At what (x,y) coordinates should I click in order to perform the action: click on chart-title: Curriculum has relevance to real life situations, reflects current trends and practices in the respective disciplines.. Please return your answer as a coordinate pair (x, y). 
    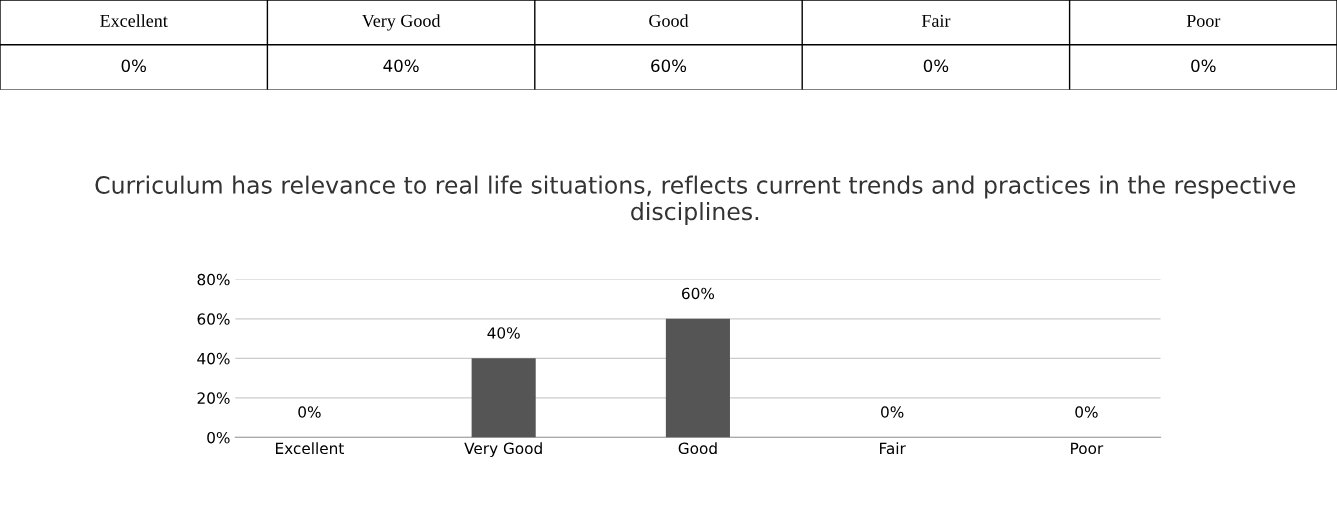
    Looking at the image, I should click on (695, 200).